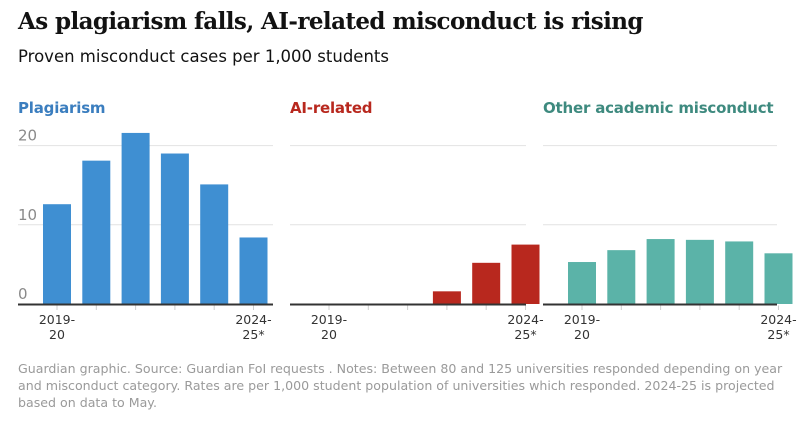 The height and width of the screenshot is (426, 800). What do you see at coordinates (658, 108) in the screenshot?
I see `panel-title-other: Other academic misconduct` at bounding box center [658, 108].